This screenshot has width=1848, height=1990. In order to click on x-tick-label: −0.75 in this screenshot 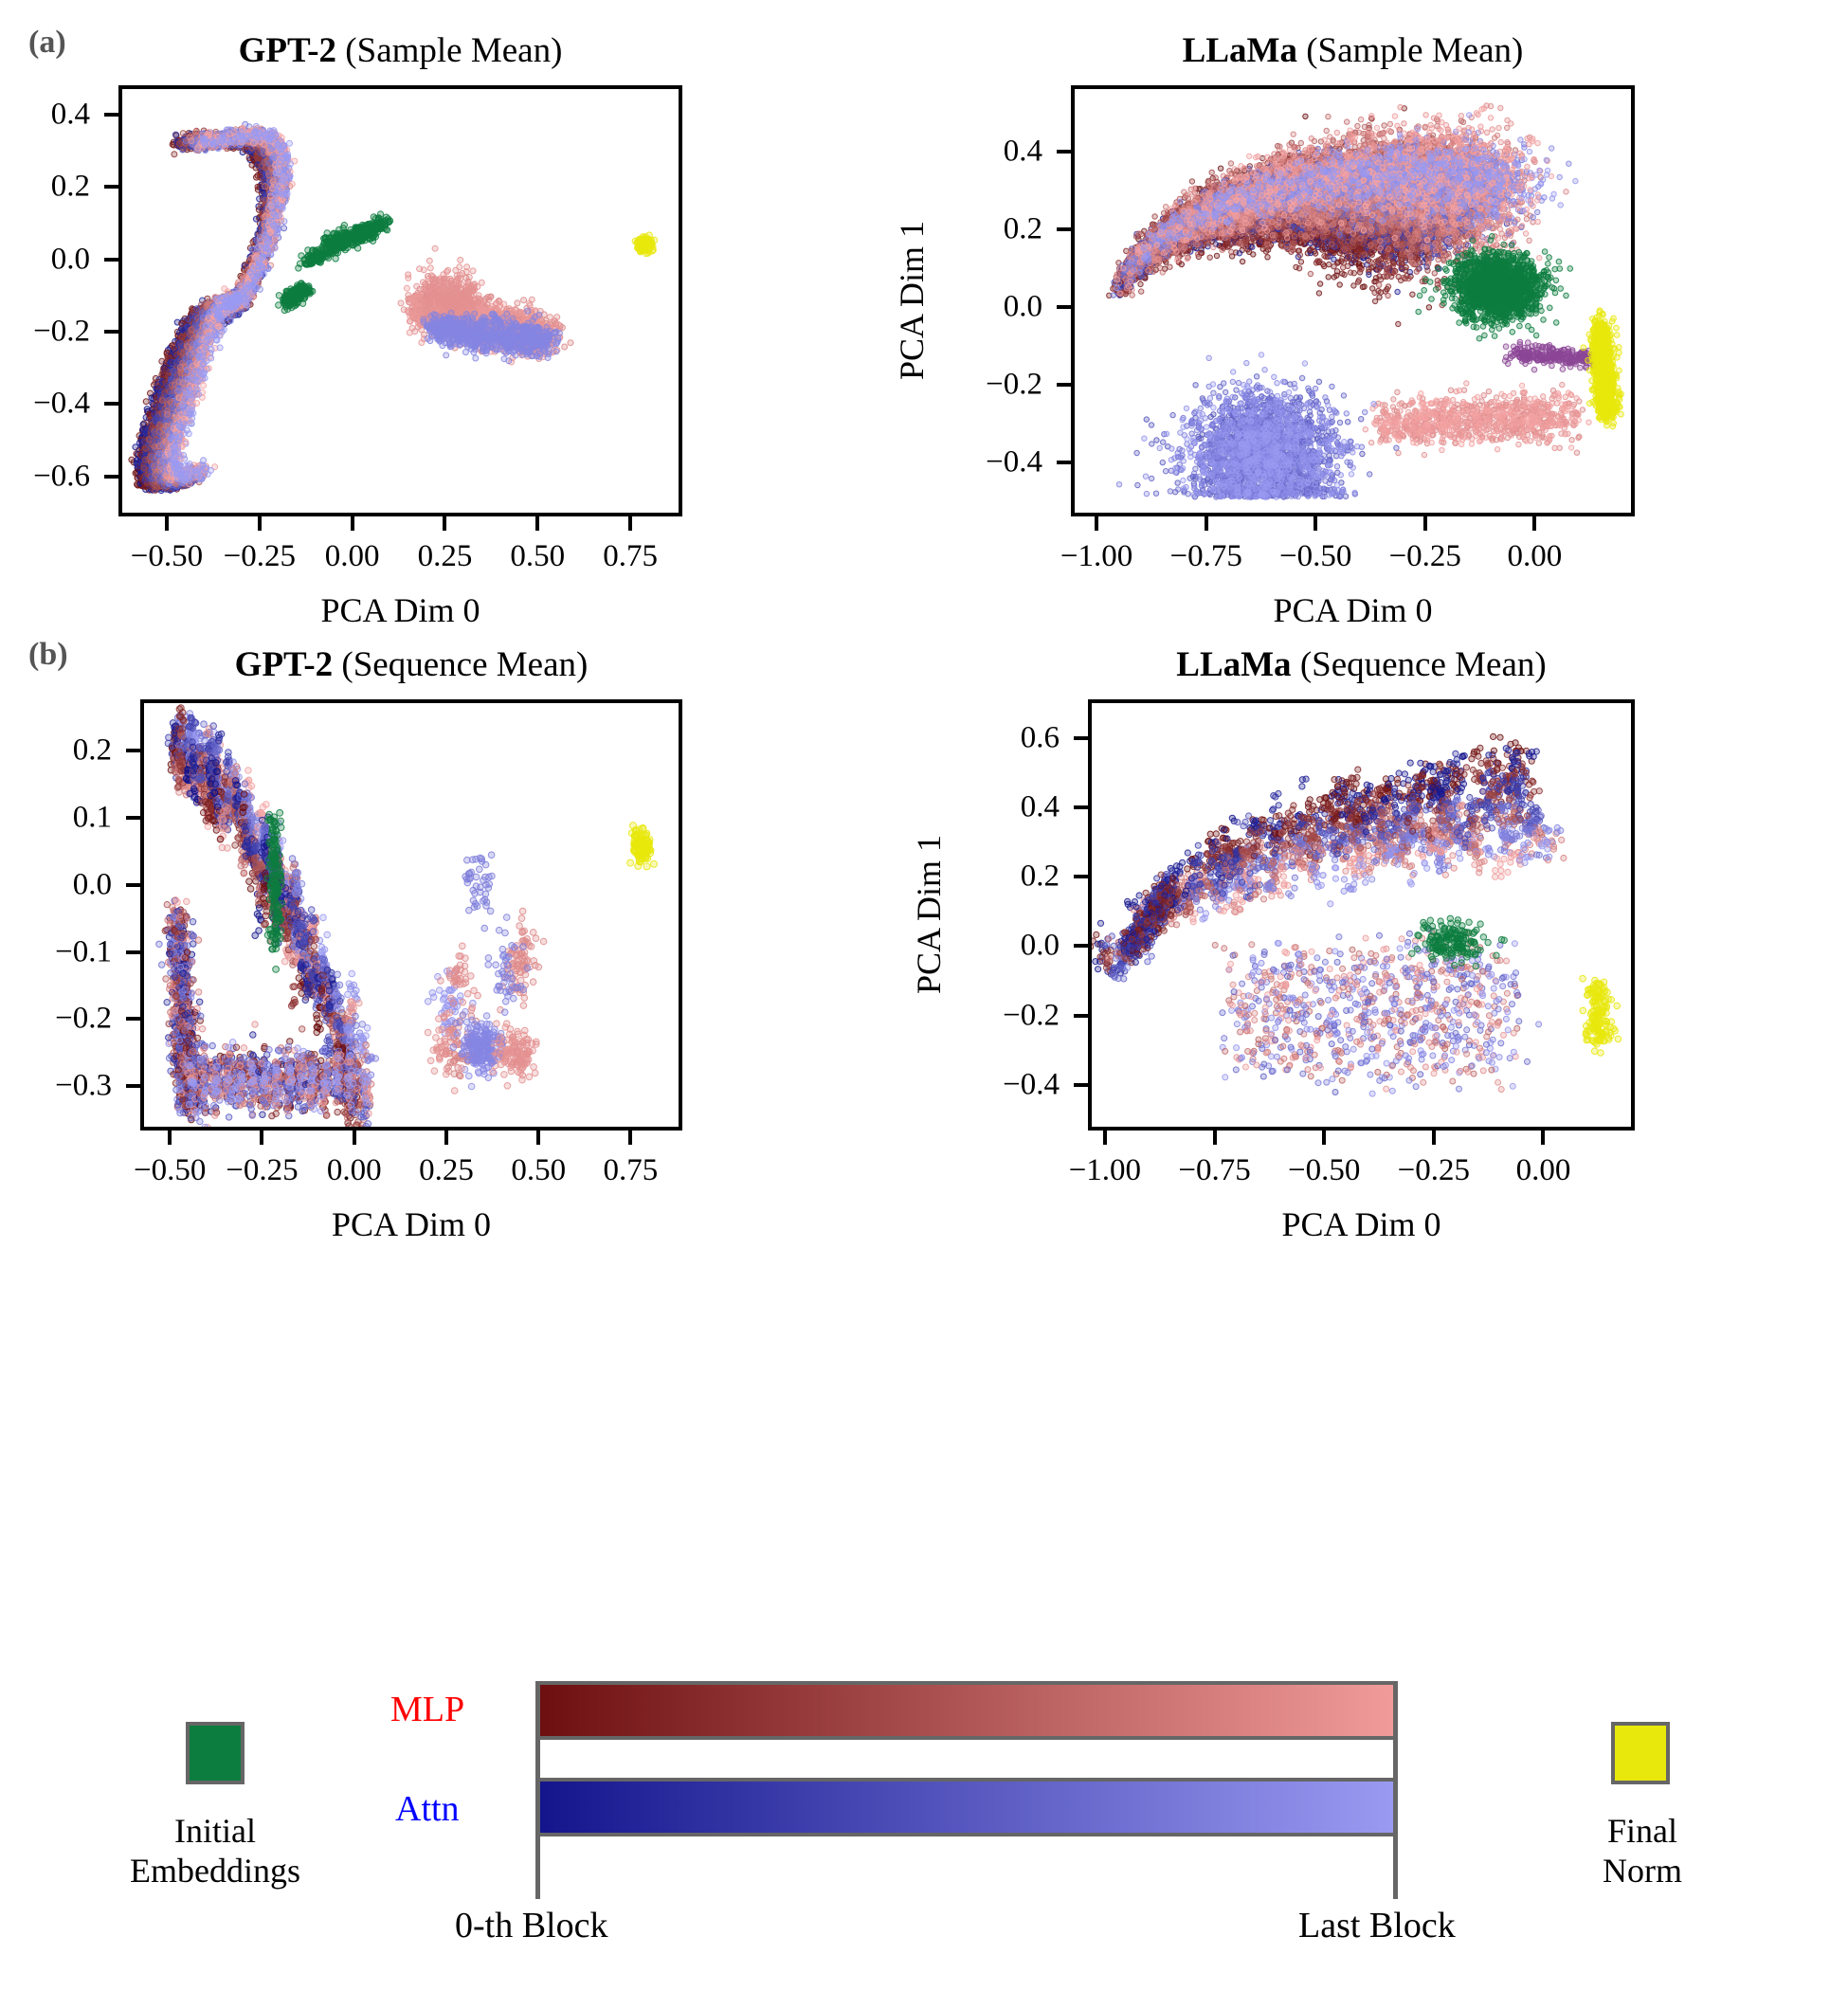, I will do `click(1205, 556)`.